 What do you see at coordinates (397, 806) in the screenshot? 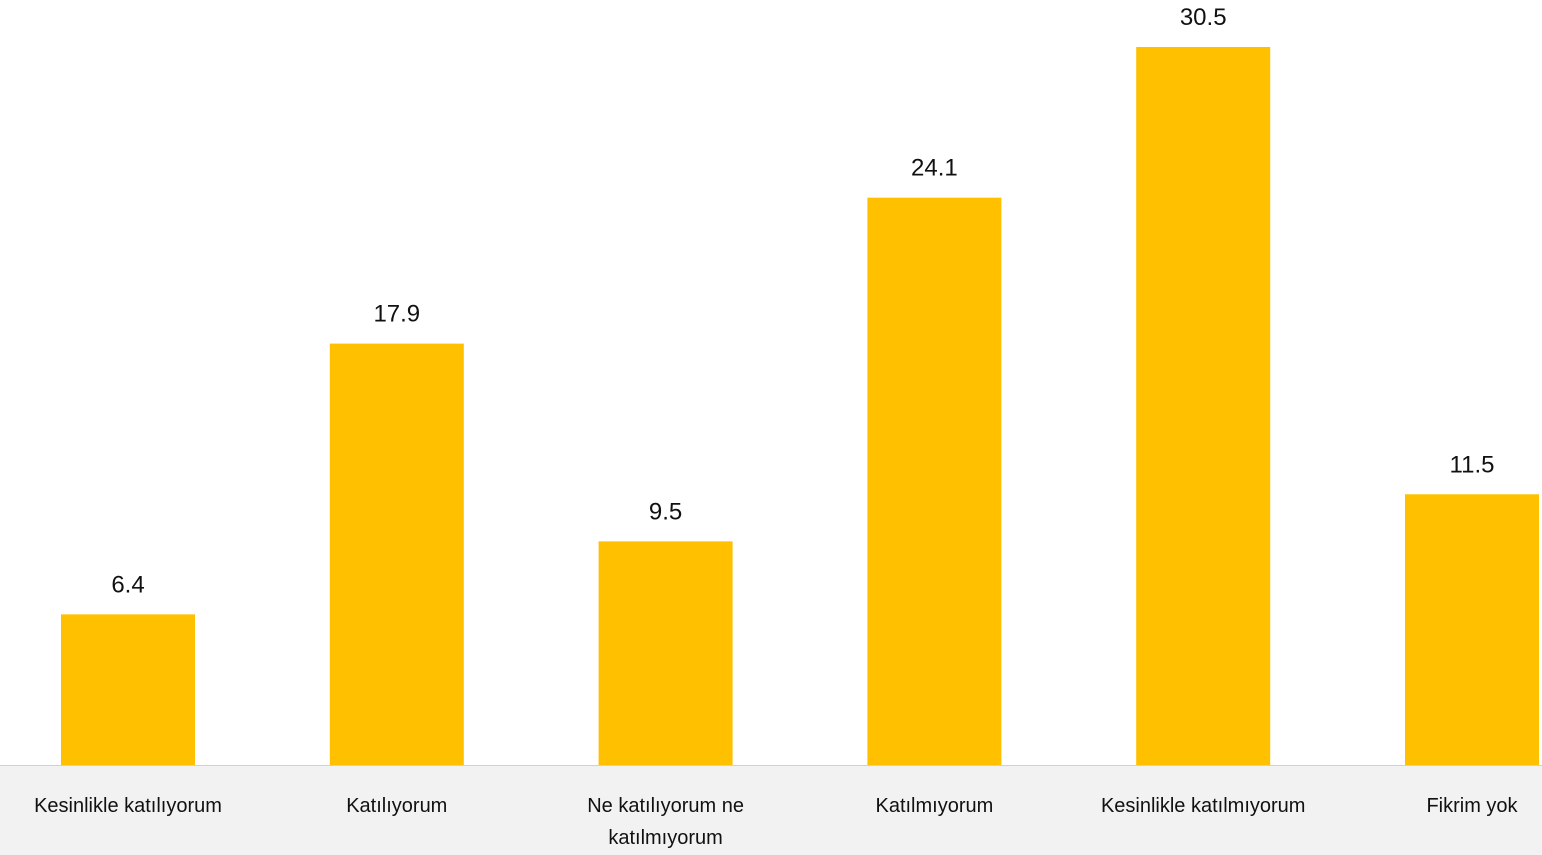
I see `x-tick-label: Katılıyorum` at bounding box center [397, 806].